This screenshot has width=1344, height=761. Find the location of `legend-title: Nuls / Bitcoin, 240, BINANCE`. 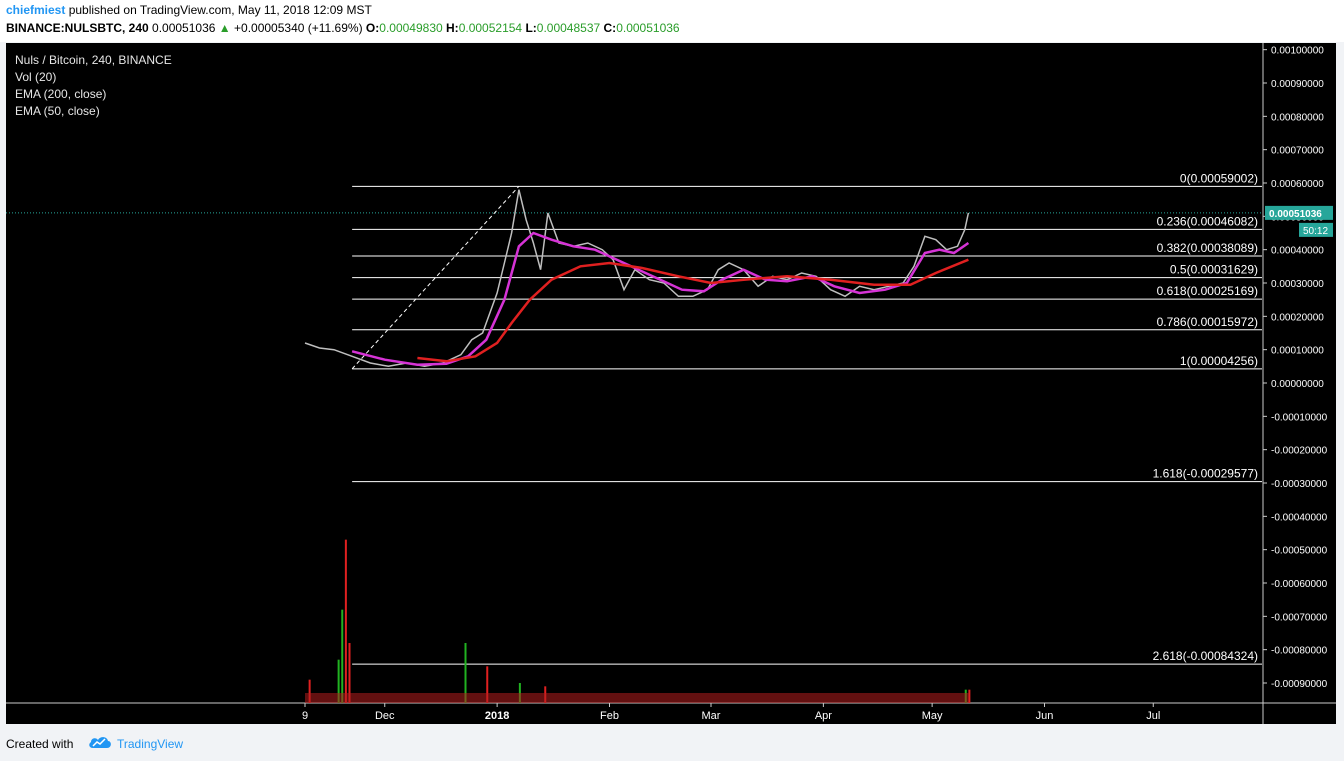

legend-title: Nuls / Bitcoin, 240, BINANCE is located at coordinates (93, 60).